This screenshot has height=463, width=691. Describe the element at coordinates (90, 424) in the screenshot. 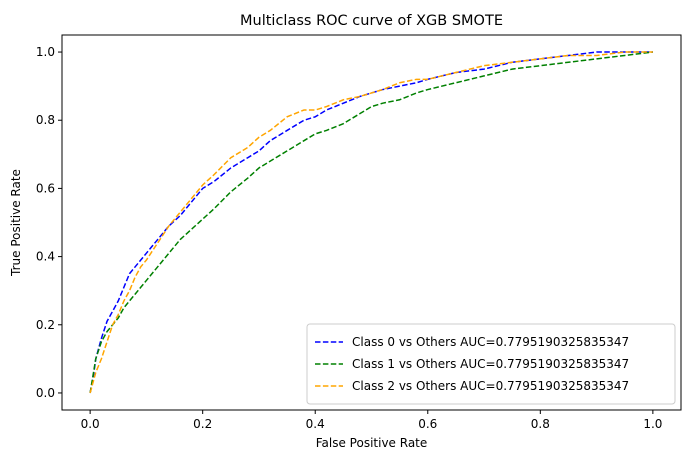

I see `x-tick-label: 0.0` at that location.